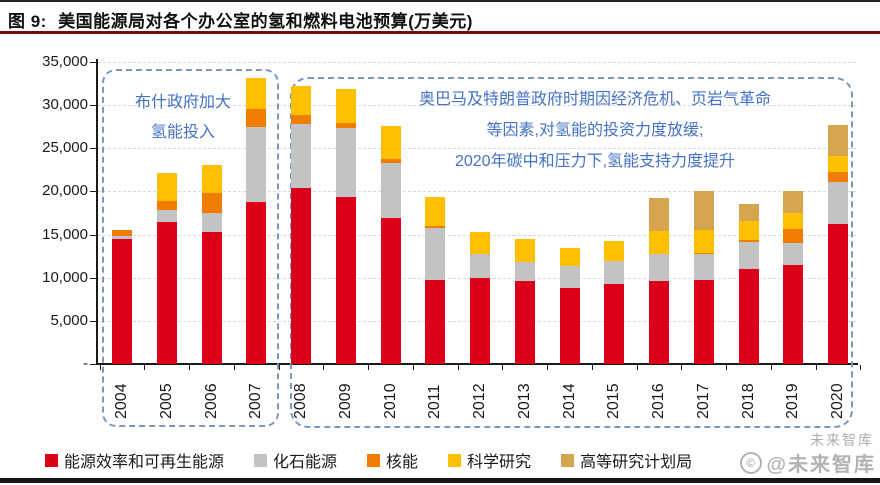 Image resolution: width=880 pixels, height=485 pixels. What do you see at coordinates (838, 140) in the screenshot?
I see `bar-2020-高等研究计划局` at bounding box center [838, 140].